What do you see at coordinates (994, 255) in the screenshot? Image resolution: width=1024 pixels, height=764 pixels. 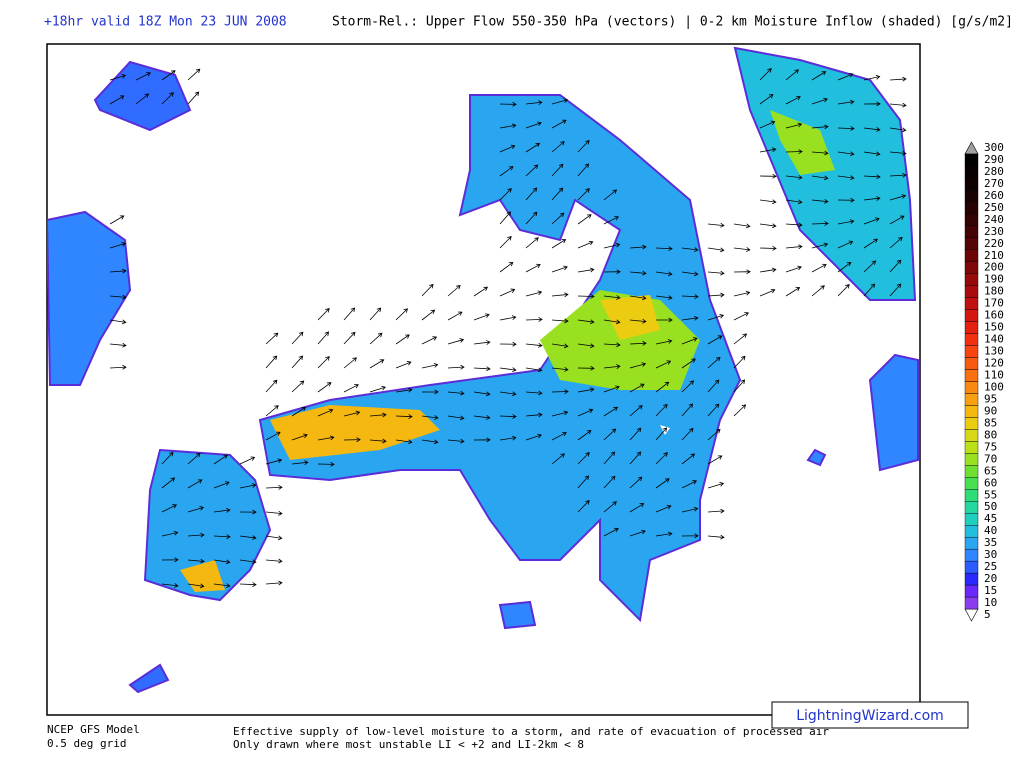 I see `colorbar-label: 210` at bounding box center [994, 255].